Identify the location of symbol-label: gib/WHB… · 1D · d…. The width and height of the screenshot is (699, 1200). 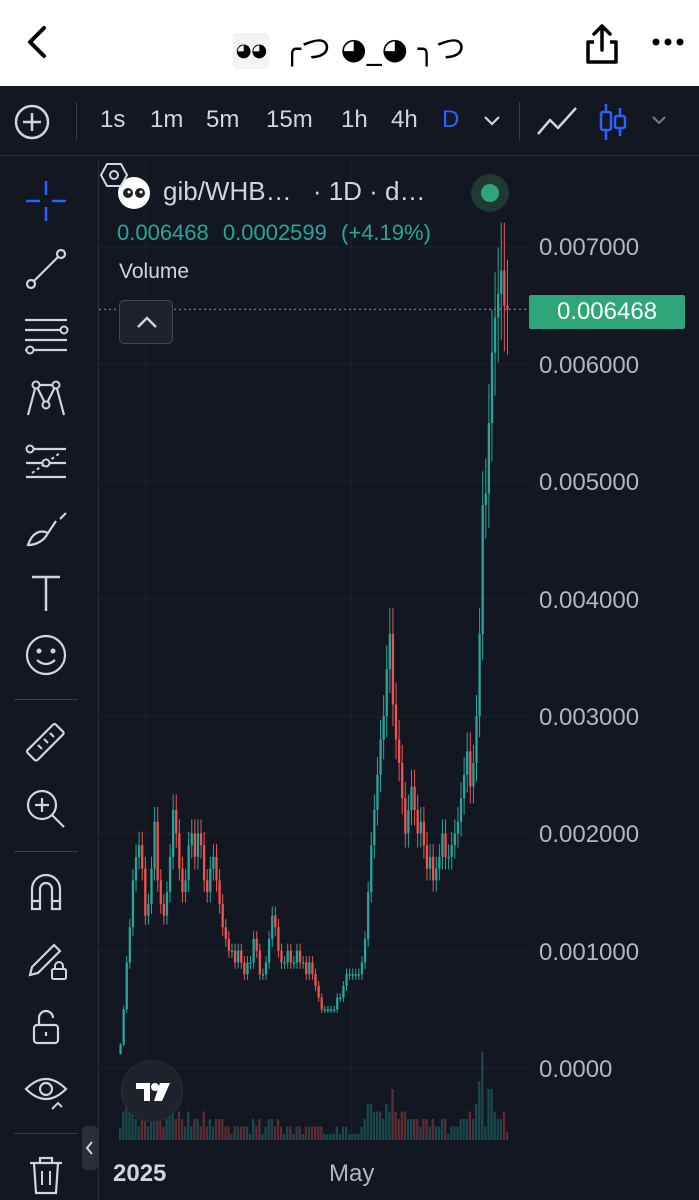
(294, 191).